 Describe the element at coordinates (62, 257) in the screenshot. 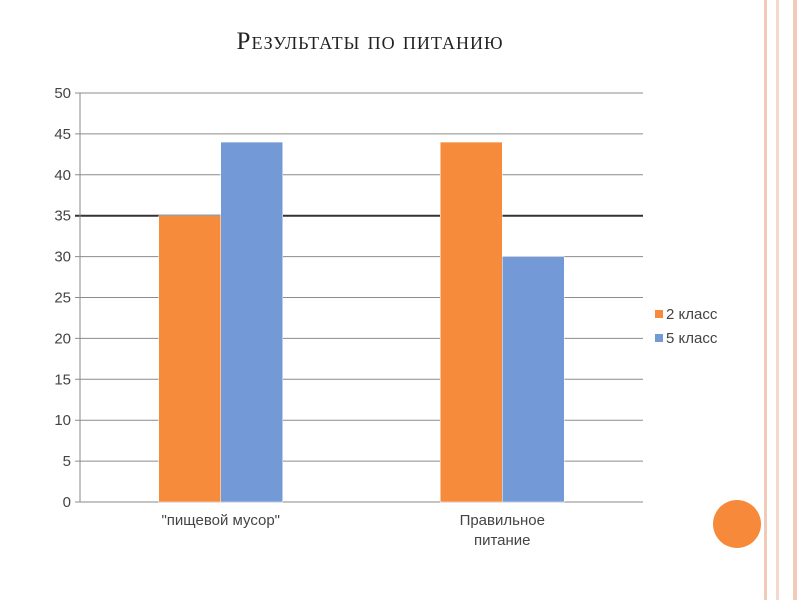

I see `y-tick-label-30: 30` at that location.